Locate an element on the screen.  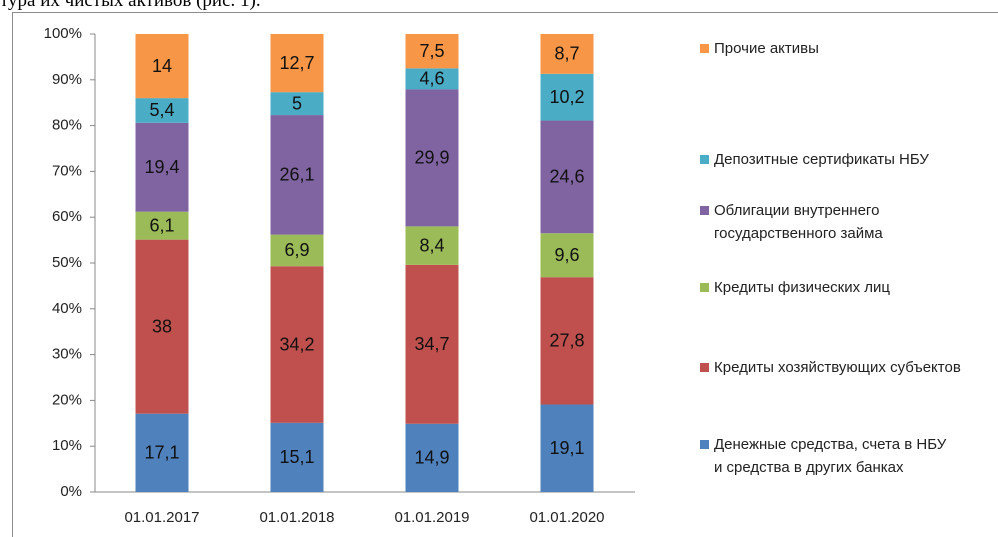
legend-label: Кредиты физических лиц is located at coordinates (802, 287).